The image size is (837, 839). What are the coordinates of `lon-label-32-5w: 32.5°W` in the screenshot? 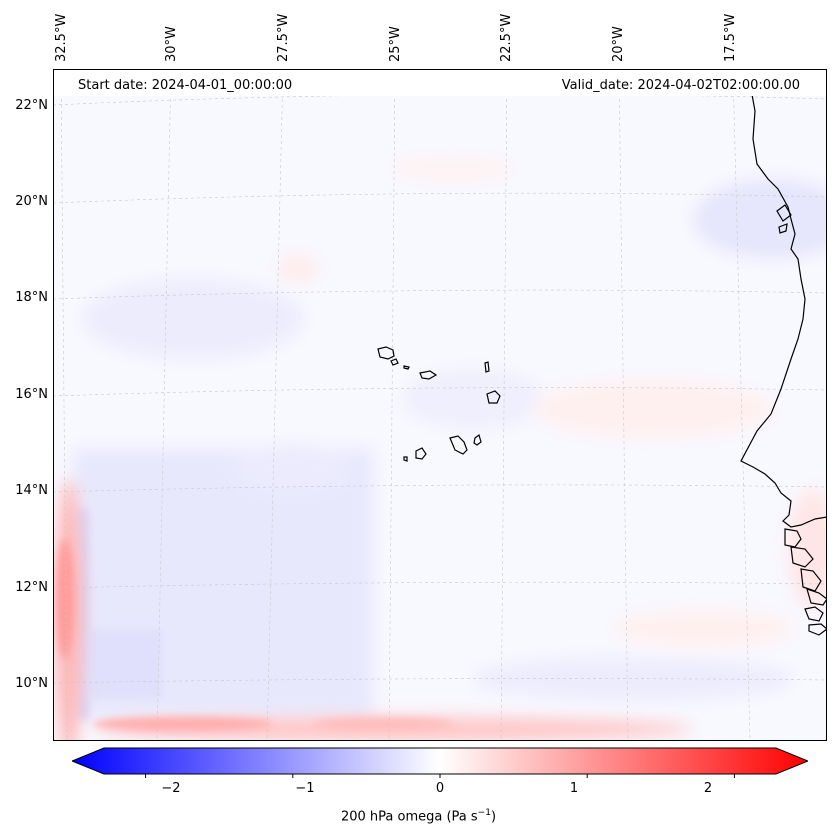 It's located at (61, 37).